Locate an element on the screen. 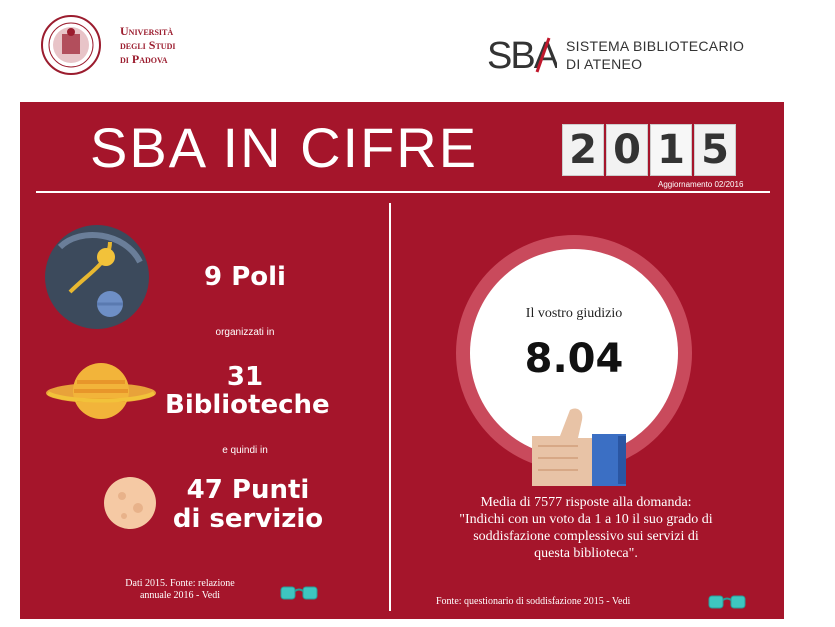 The height and width of the screenshot is (627, 835). sba-logo-text: SBA is located at coordinates (522, 54).